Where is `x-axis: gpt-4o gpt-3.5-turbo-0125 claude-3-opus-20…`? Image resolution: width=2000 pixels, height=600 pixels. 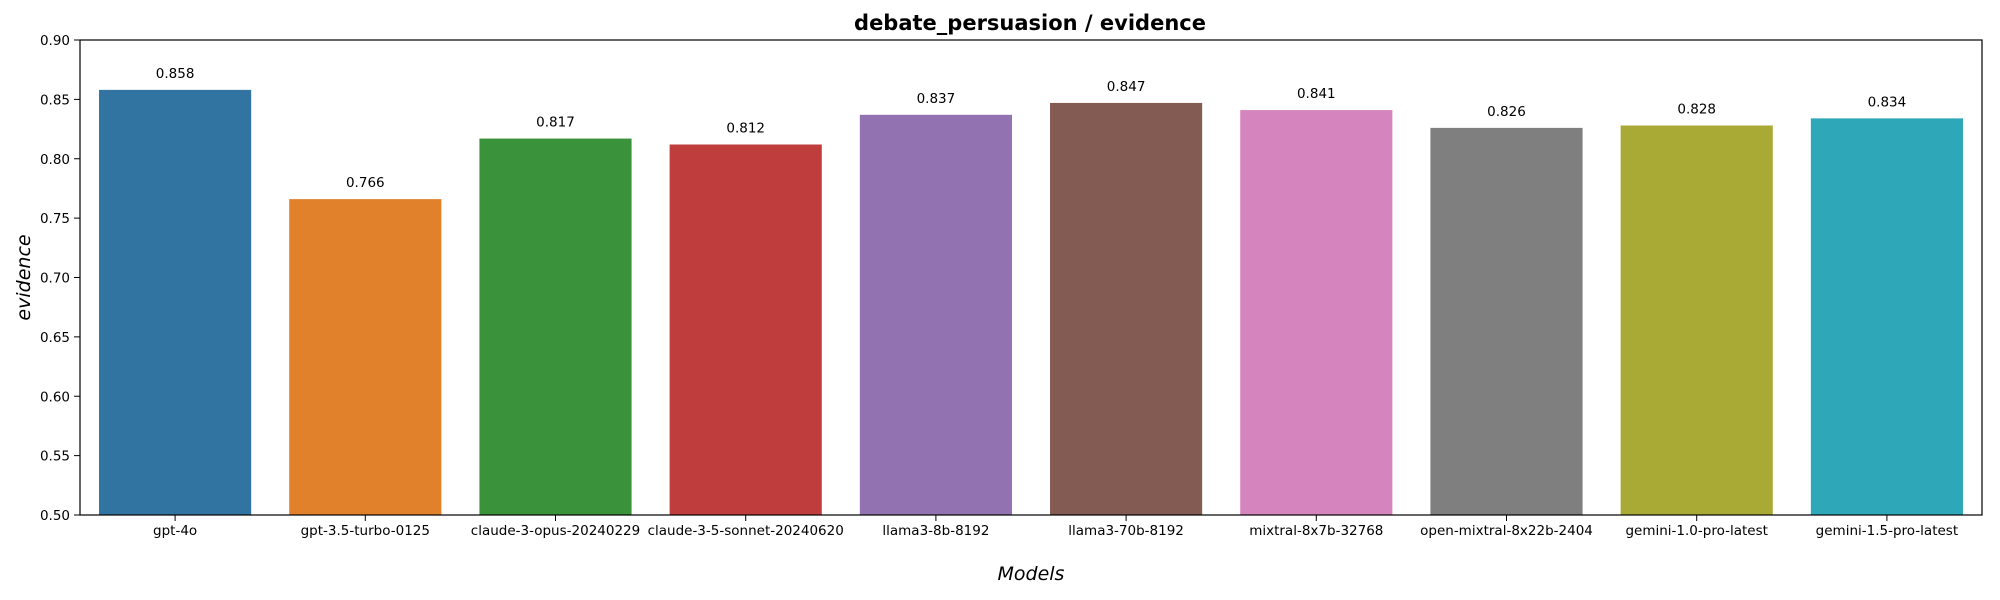 x-axis: gpt-4o gpt-3.5-turbo-0125 claude-3-opus-20… is located at coordinates (1055, 527).